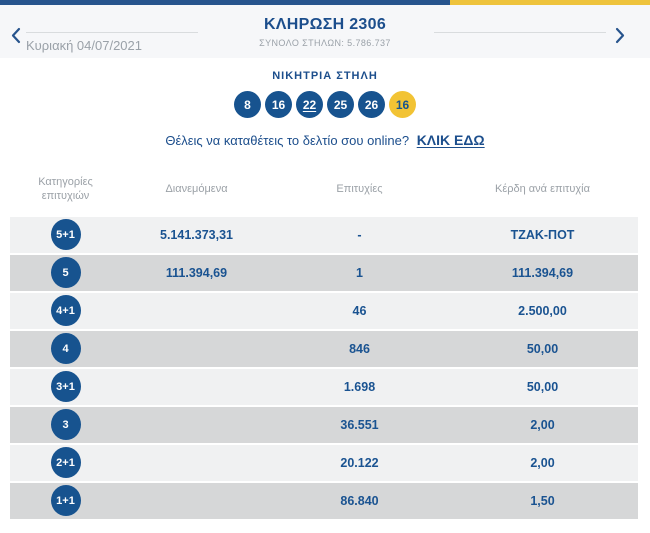 The width and height of the screenshot is (650, 533). I want to click on category-badge: 3, so click(65, 424).